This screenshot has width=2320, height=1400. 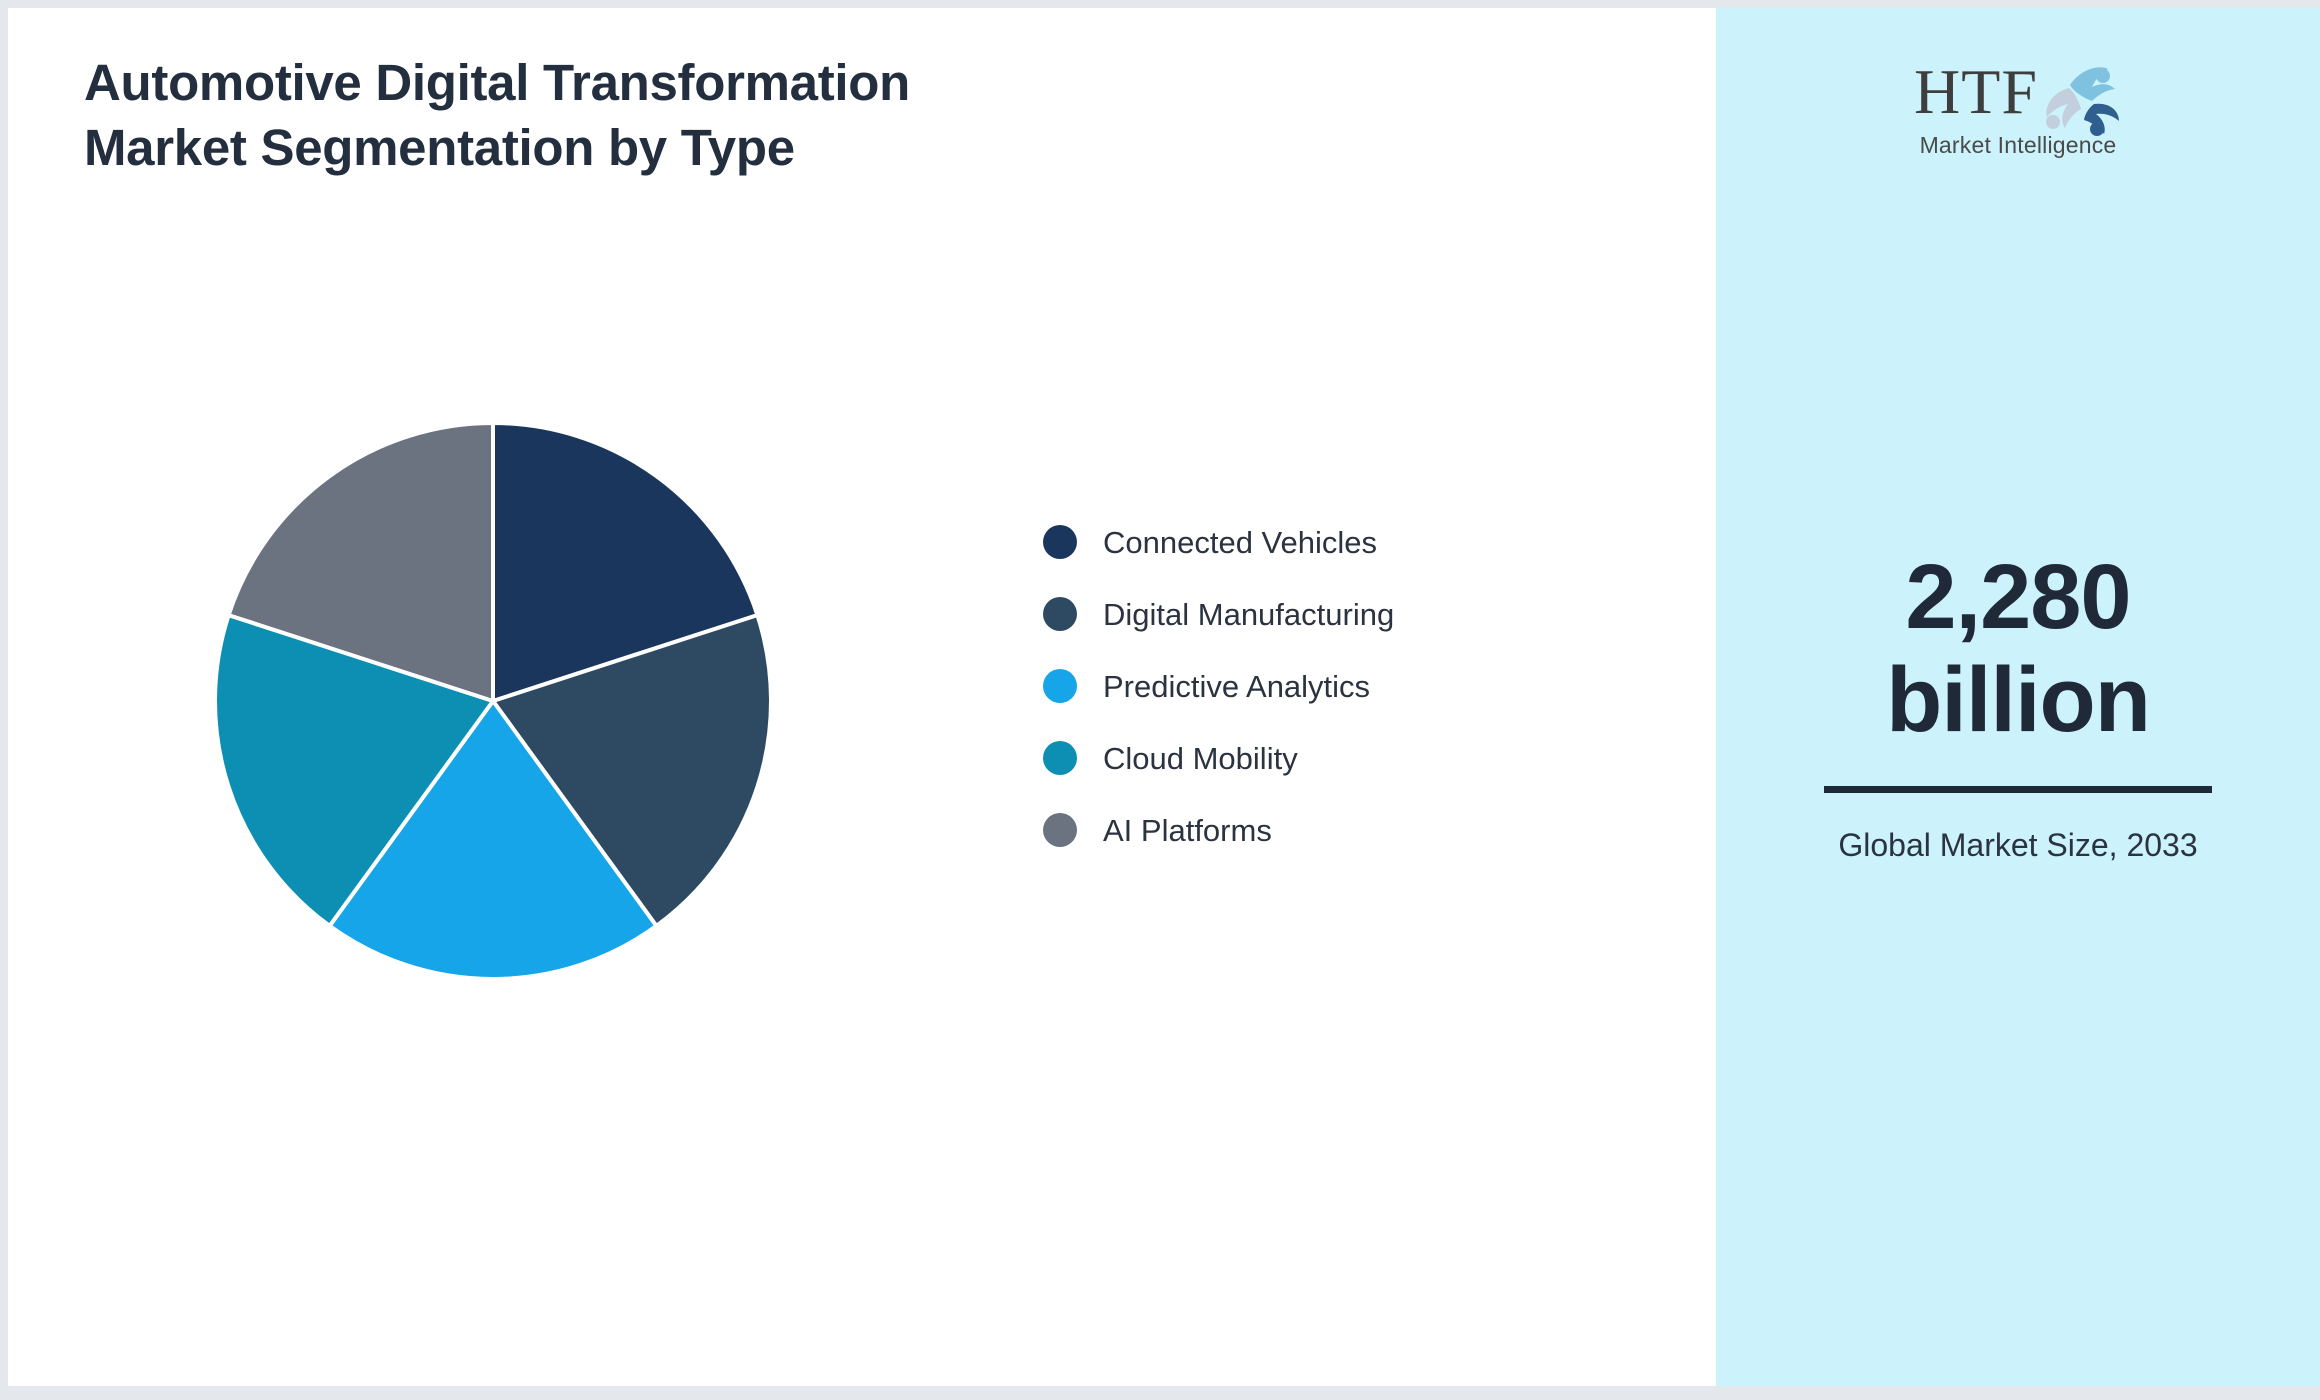 I want to click on legend-item-label: Connected Vehicles, so click(x=1240, y=542).